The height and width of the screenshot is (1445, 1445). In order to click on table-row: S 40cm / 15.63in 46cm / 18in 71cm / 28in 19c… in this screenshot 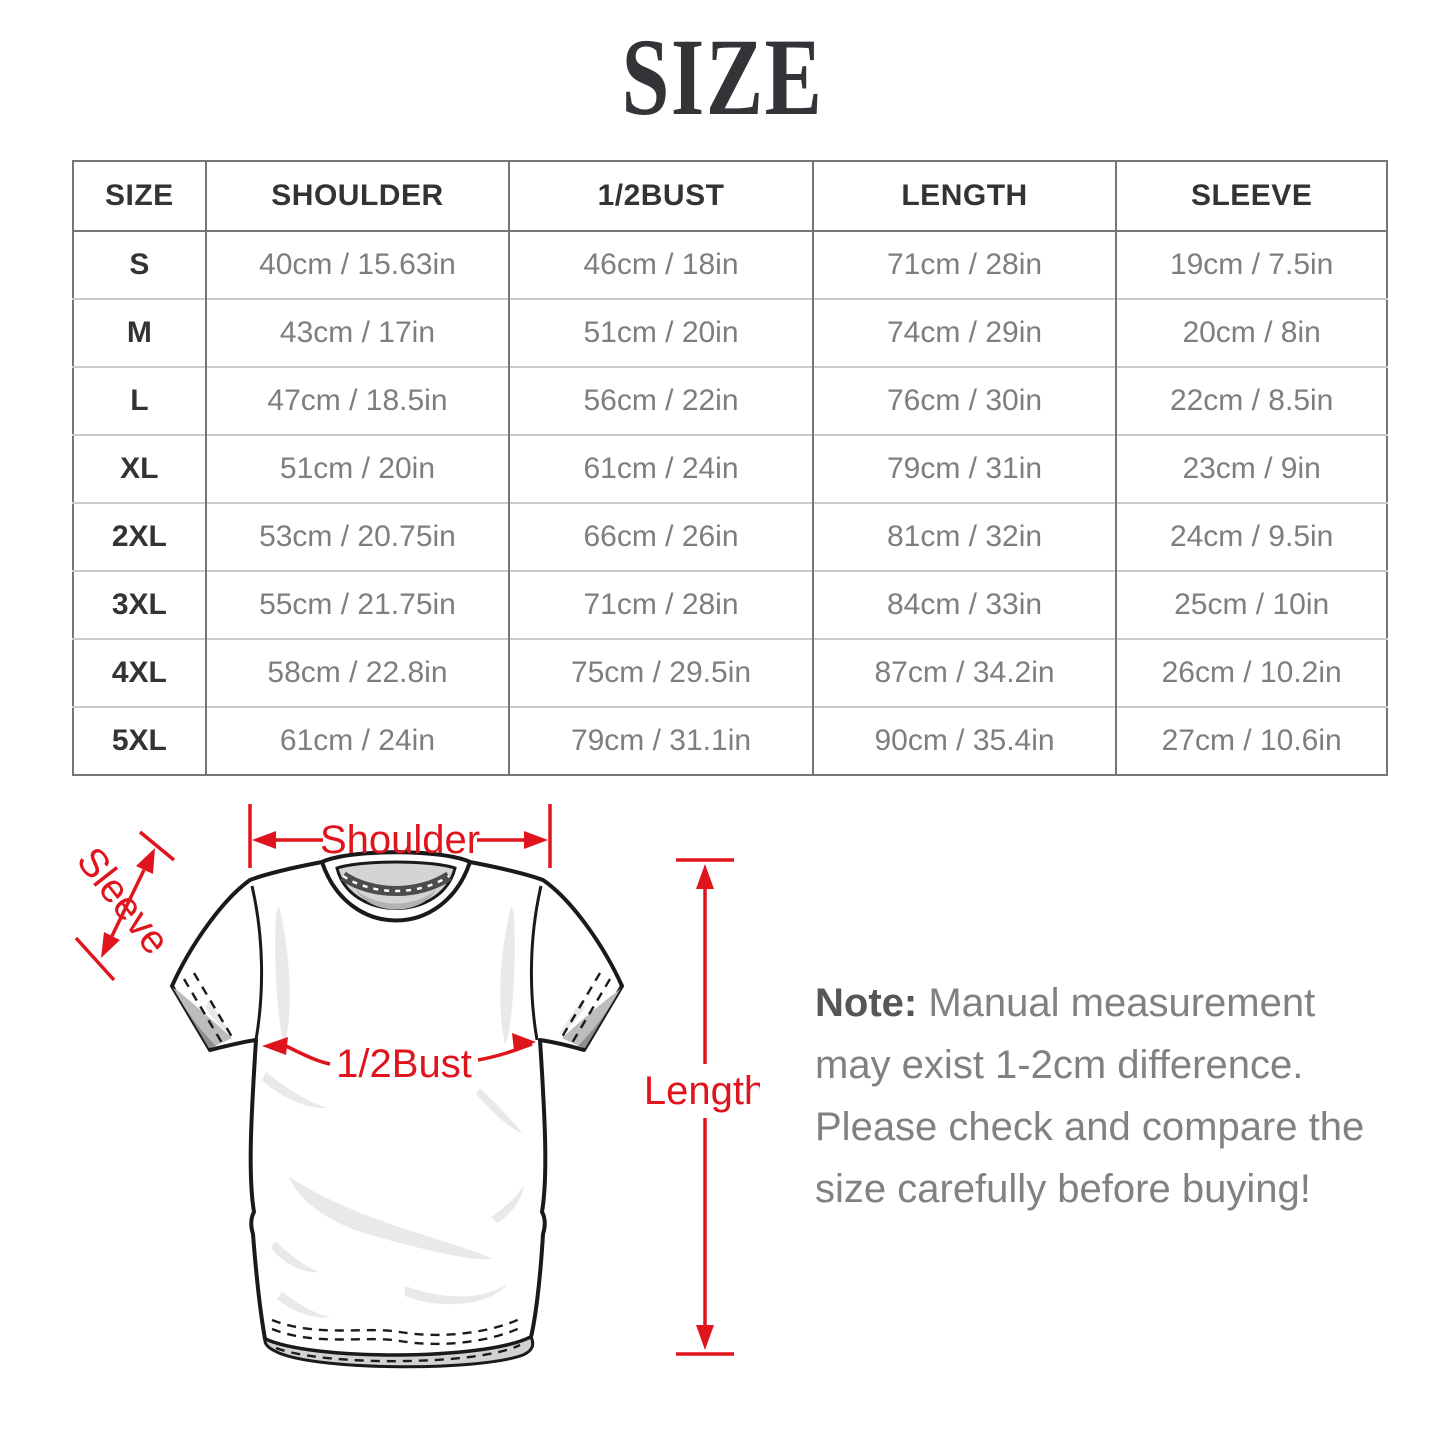, I will do `click(730, 265)`.